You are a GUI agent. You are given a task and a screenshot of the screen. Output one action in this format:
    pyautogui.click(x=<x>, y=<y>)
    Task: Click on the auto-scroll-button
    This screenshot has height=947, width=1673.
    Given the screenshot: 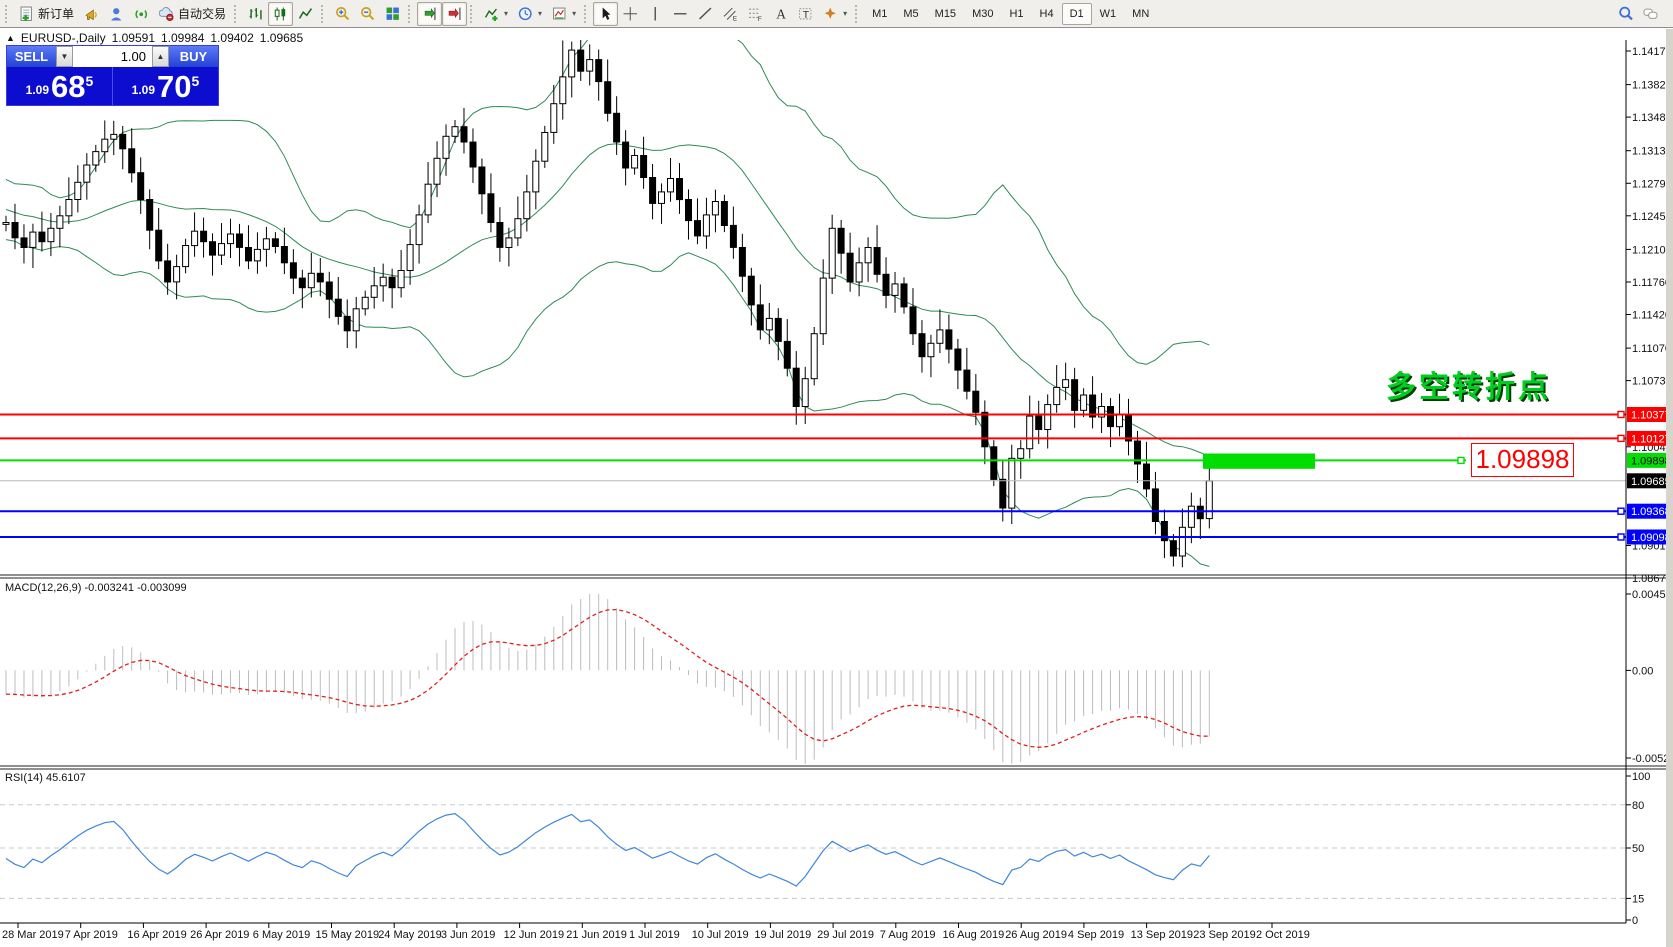 What is the action you would take?
    pyautogui.click(x=430, y=13)
    